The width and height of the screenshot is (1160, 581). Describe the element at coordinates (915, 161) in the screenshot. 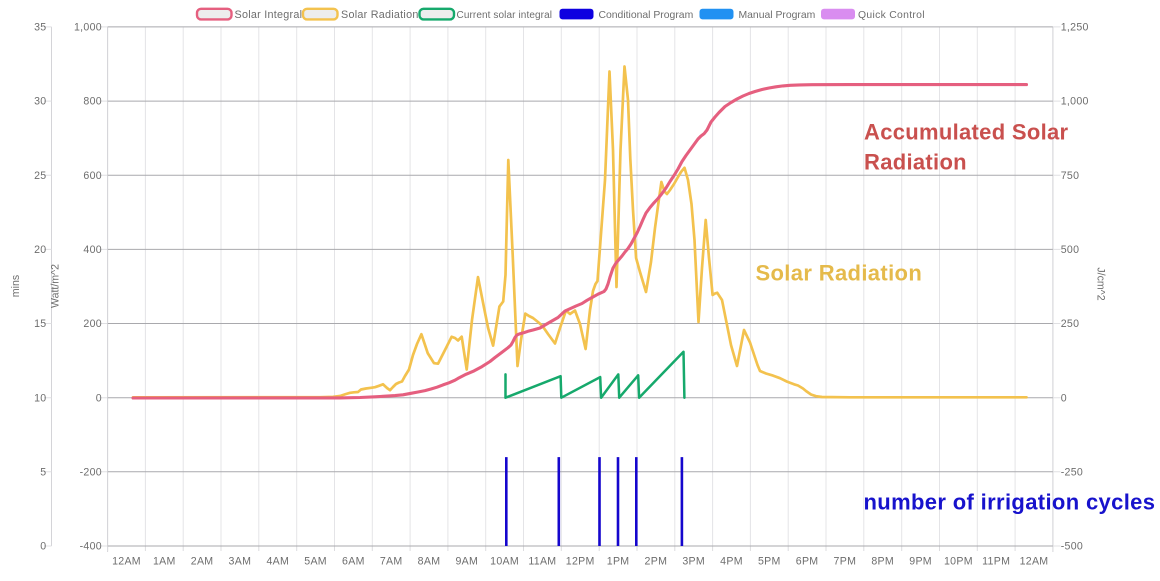

I see `svg-text: Radiation` at that location.